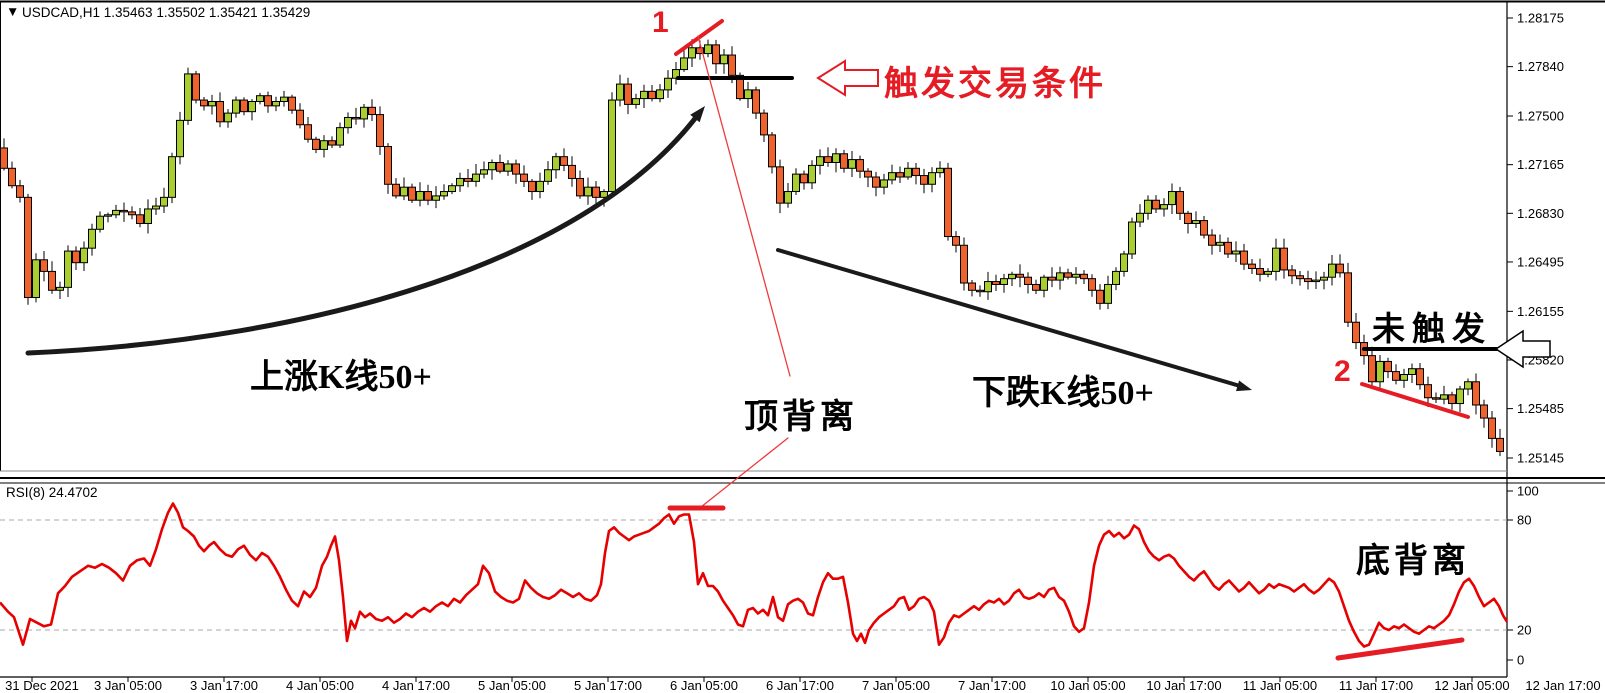 Image resolution: width=1605 pixels, height=693 pixels. I want to click on trigger-red-arrow-left, so click(847, 78).